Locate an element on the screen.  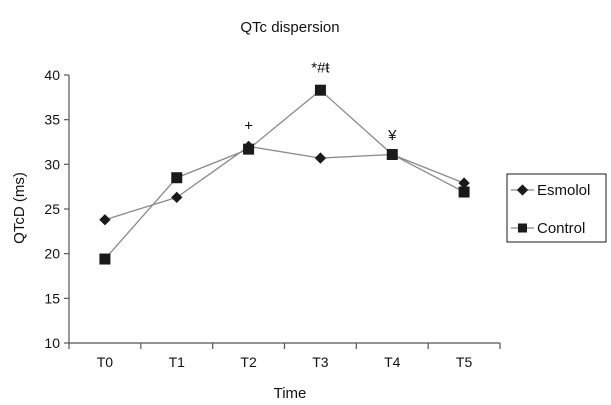
legend-label-control: Control is located at coordinates (561, 228).